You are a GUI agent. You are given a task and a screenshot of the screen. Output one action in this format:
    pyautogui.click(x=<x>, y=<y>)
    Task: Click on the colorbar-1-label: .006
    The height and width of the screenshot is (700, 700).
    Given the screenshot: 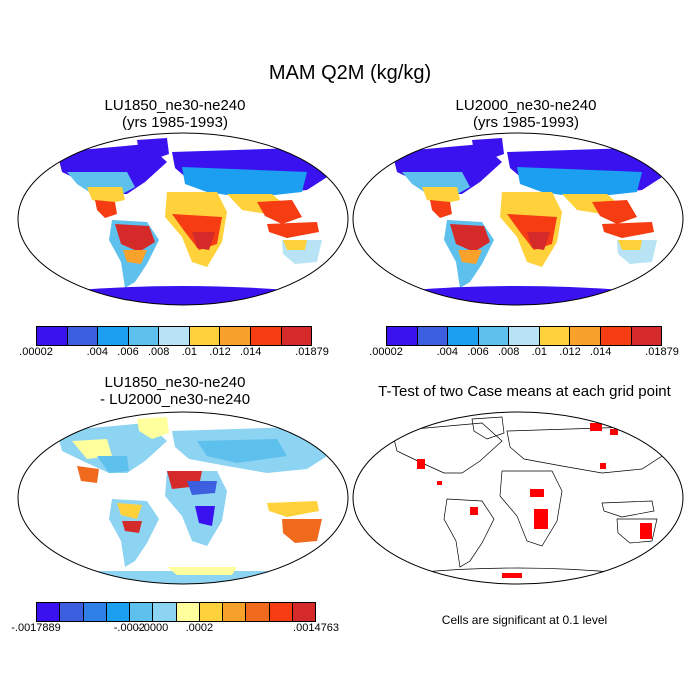 What is the action you would take?
    pyautogui.click(x=128, y=352)
    